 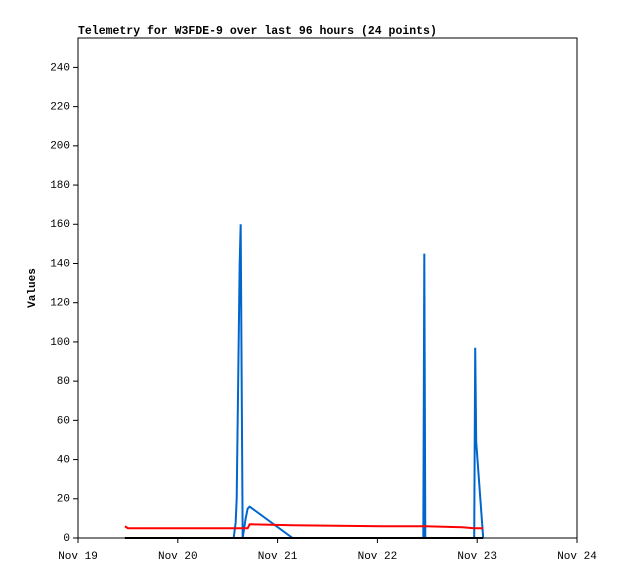 I want to click on x-tick-label: Nov 19, so click(x=78, y=557).